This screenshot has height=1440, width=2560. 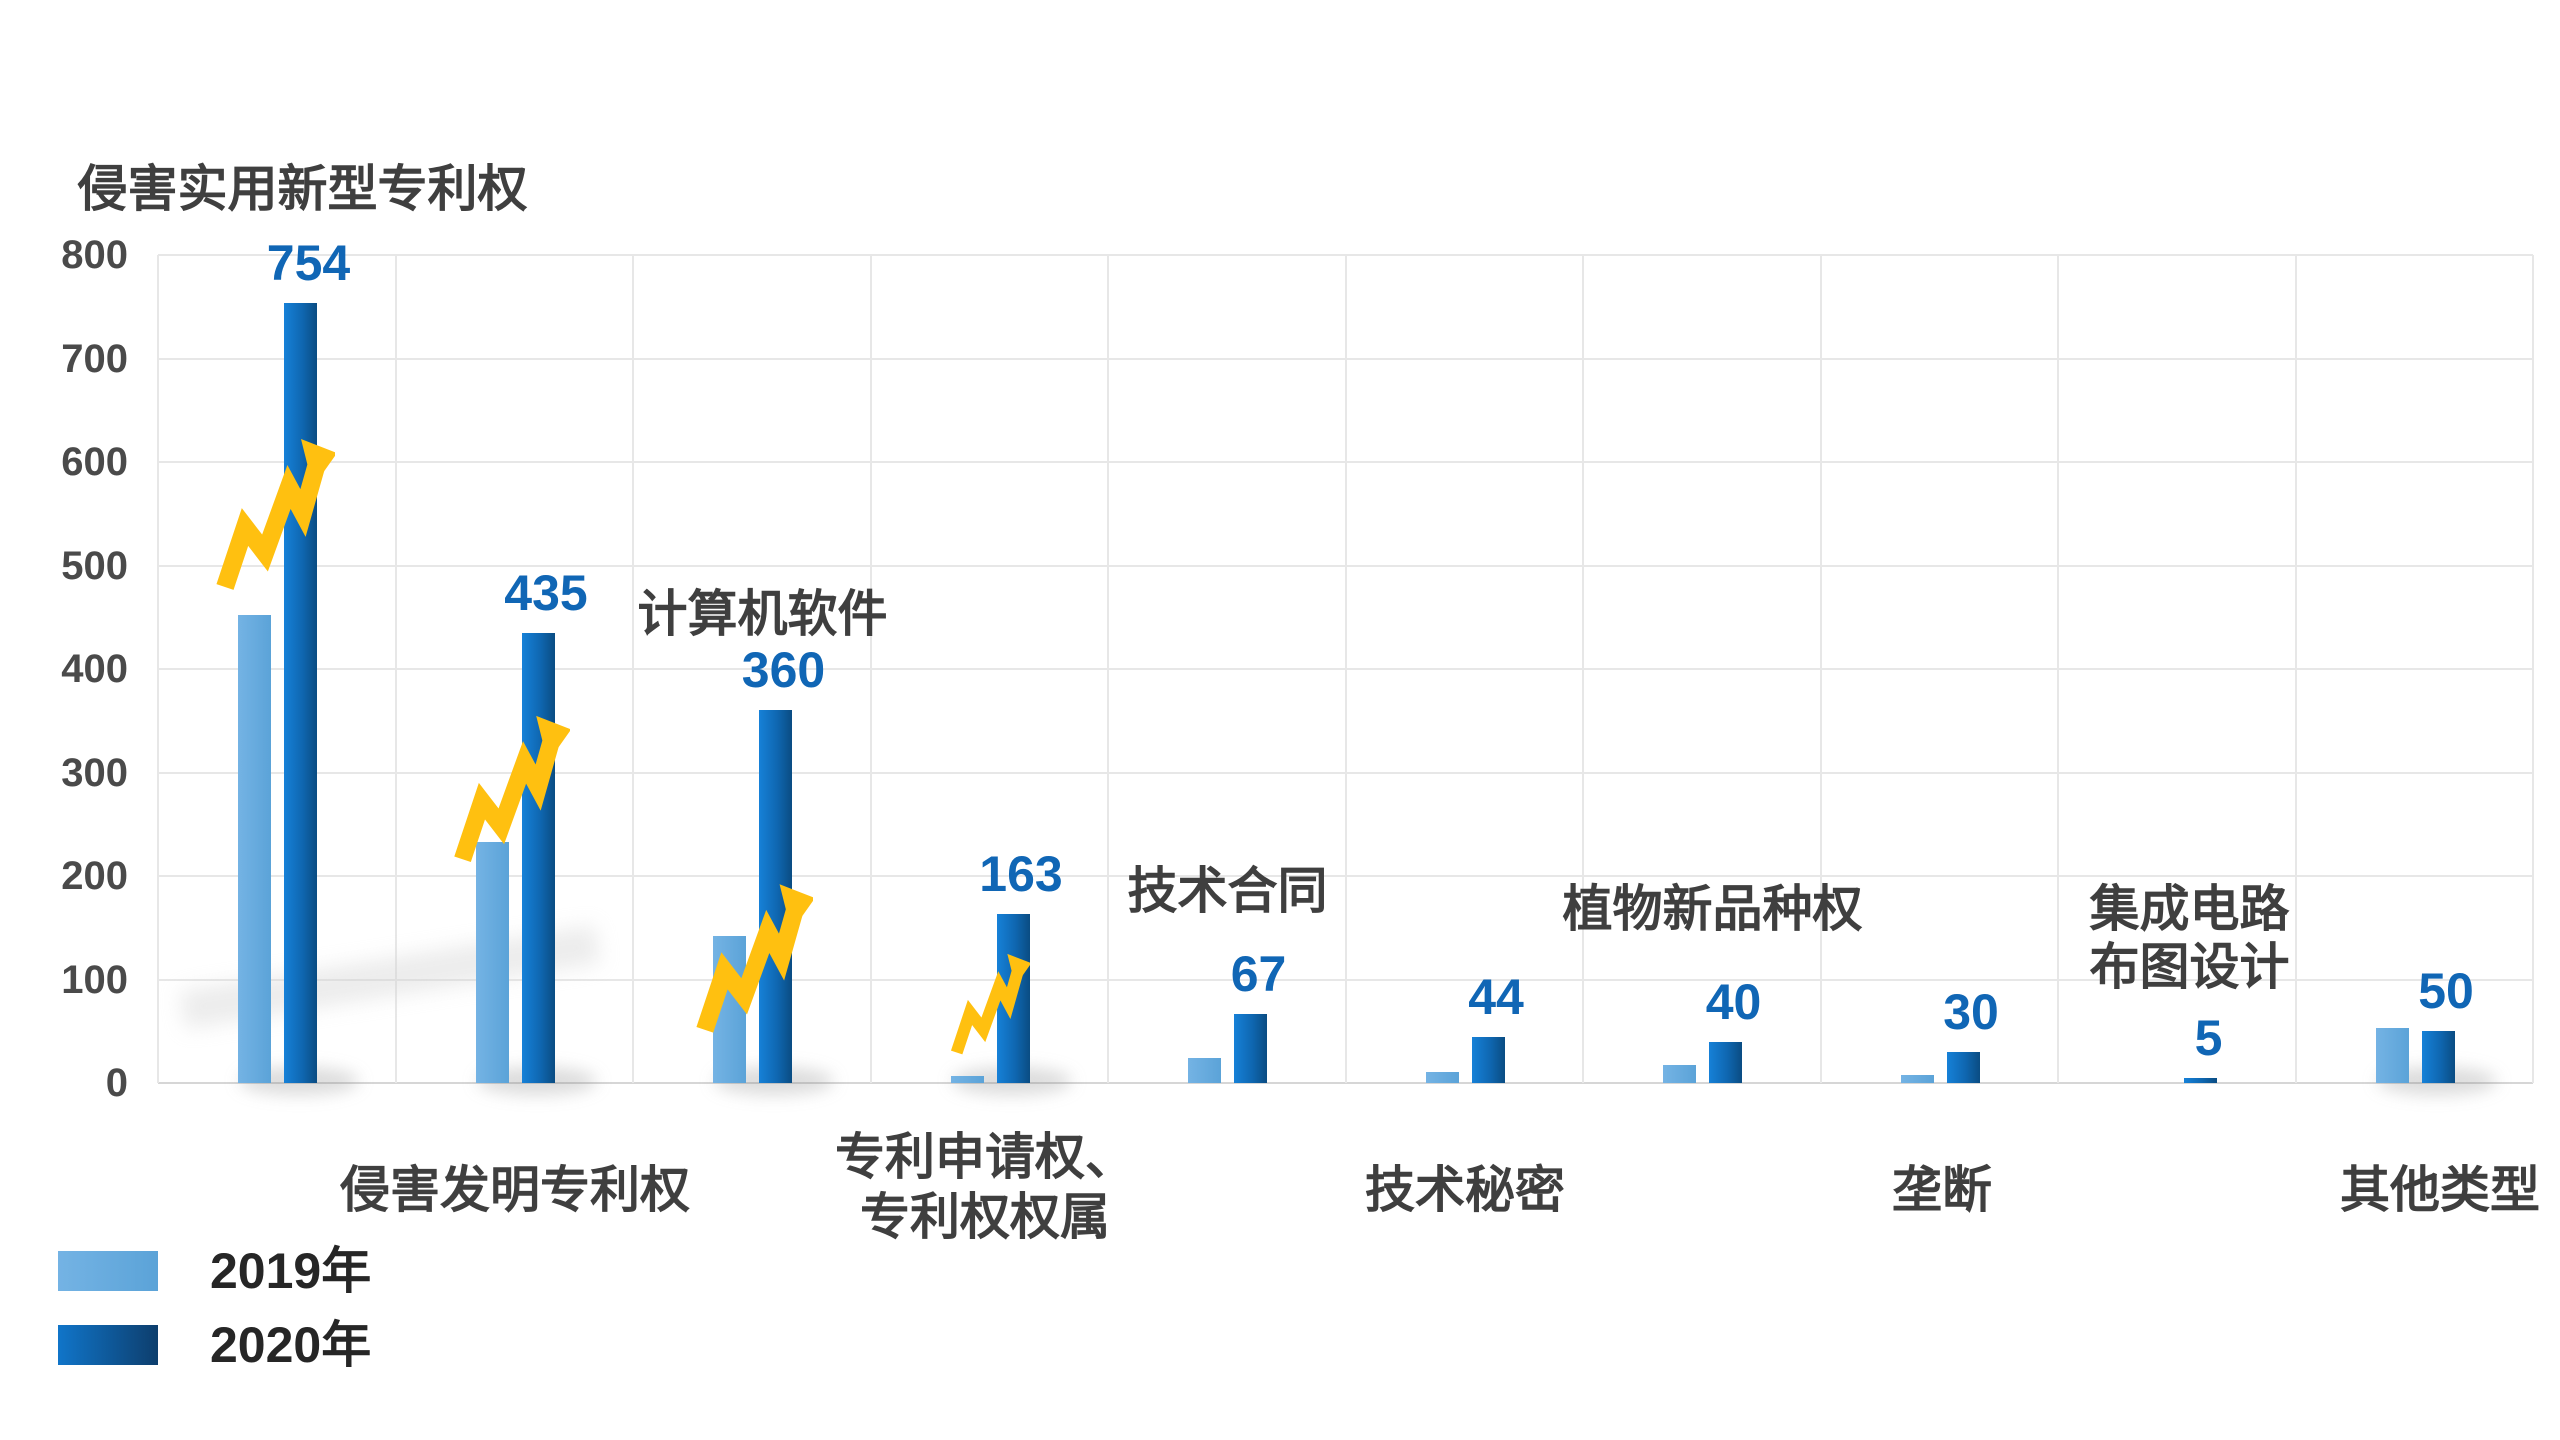 I want to click on y-tick-700: 700, so click(x=94, y=358).